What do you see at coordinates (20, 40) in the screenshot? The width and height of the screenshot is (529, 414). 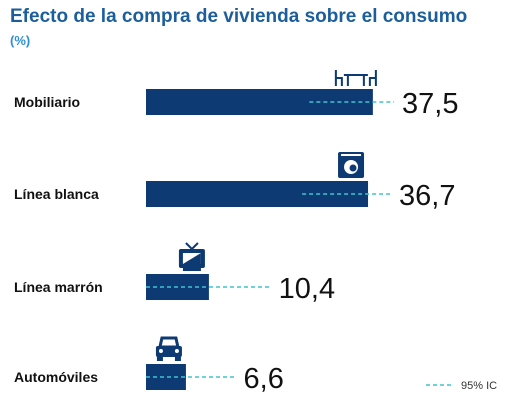 I see `chart-subtitle: (%)` at bounding box center [20, 40].